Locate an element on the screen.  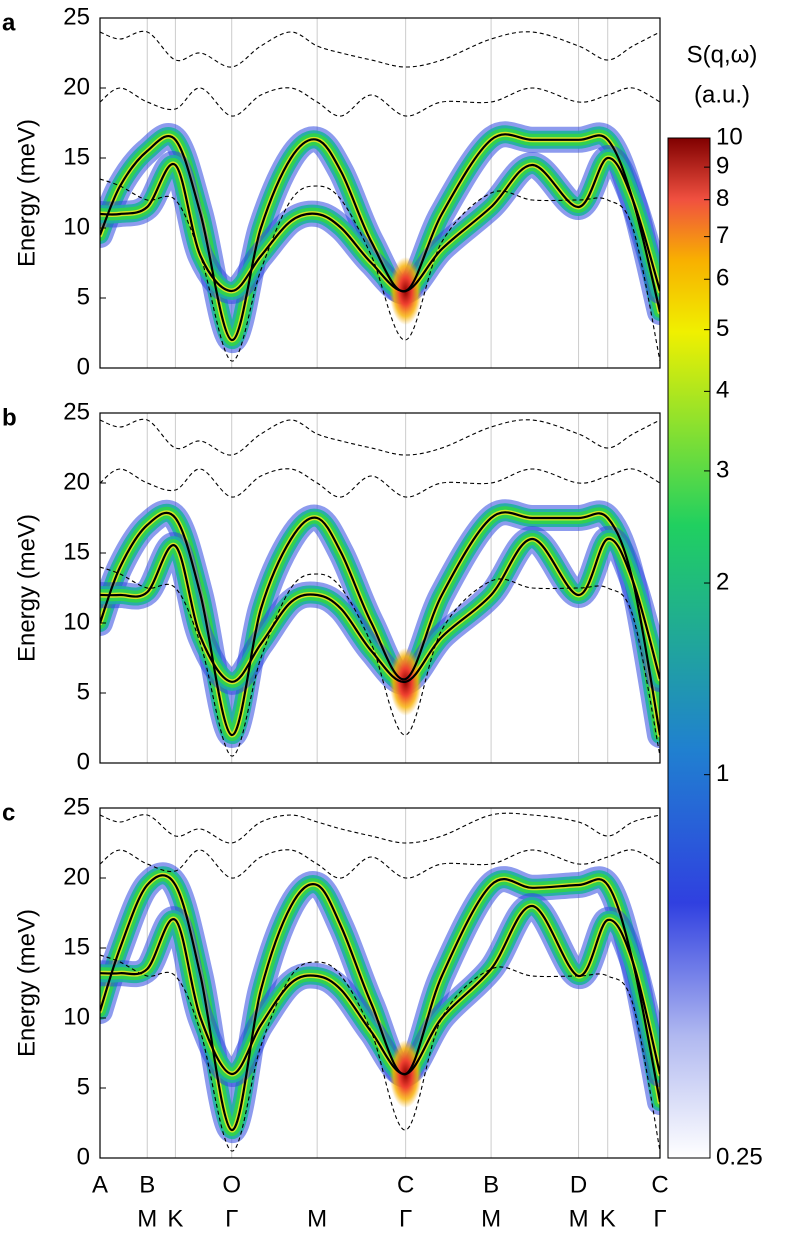
colorbar-title: S(q,ω) is located at coordinates (722, 54).